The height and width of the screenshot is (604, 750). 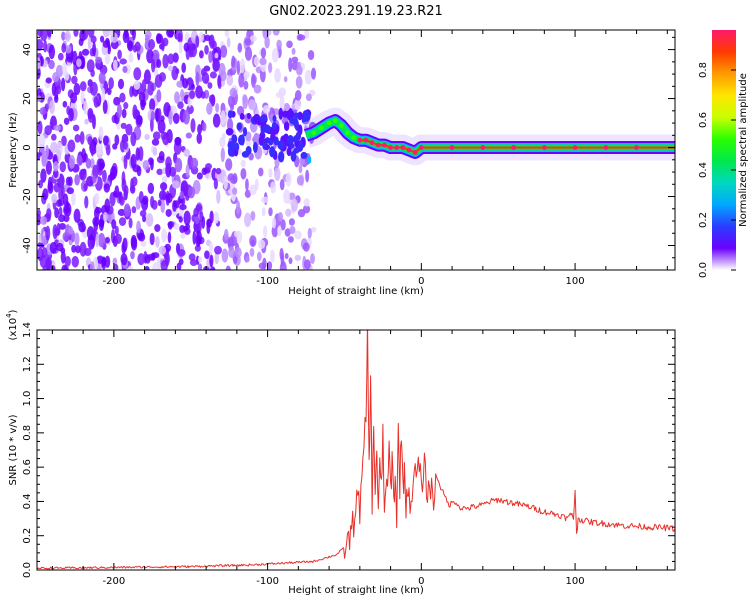 What do you see at coordinates (27, 399) in the screenshot?
I see `y-tick-label: 1.0` at bounding box center [27, 399].